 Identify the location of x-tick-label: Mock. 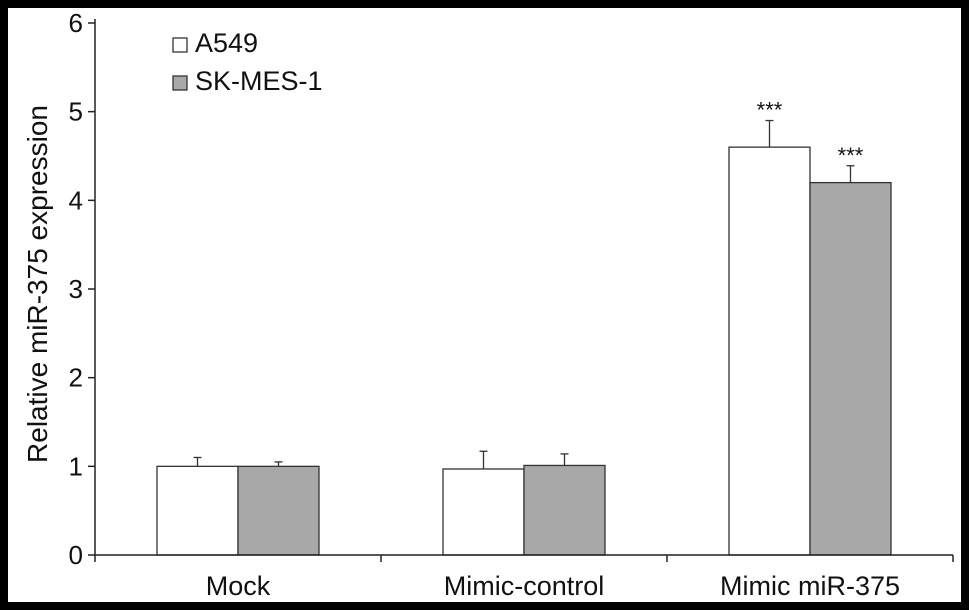
(238, 586).